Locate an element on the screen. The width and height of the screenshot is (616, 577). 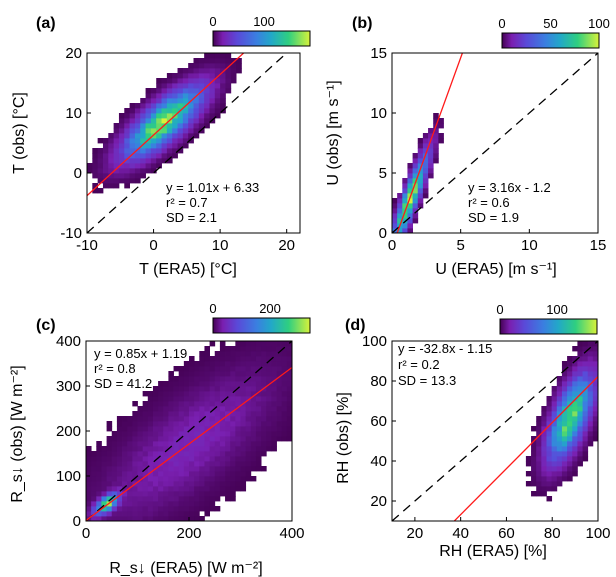
colorbar-ticks: 0 100 is located at coordinates (532, 309).